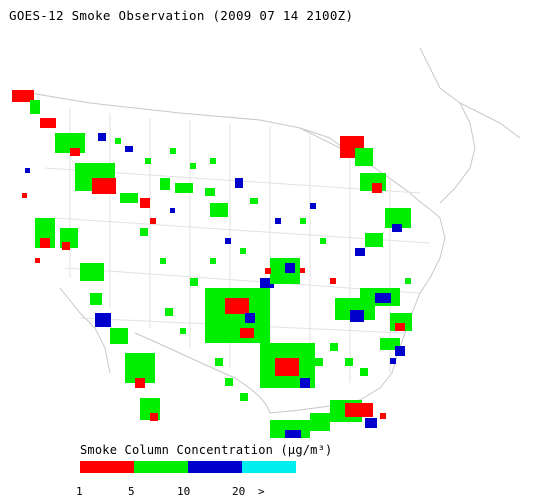  Describe the element at coordinates (270, 492) in the screenshot. I see `legend-ticks: 1 5 10 20 >` at that location.